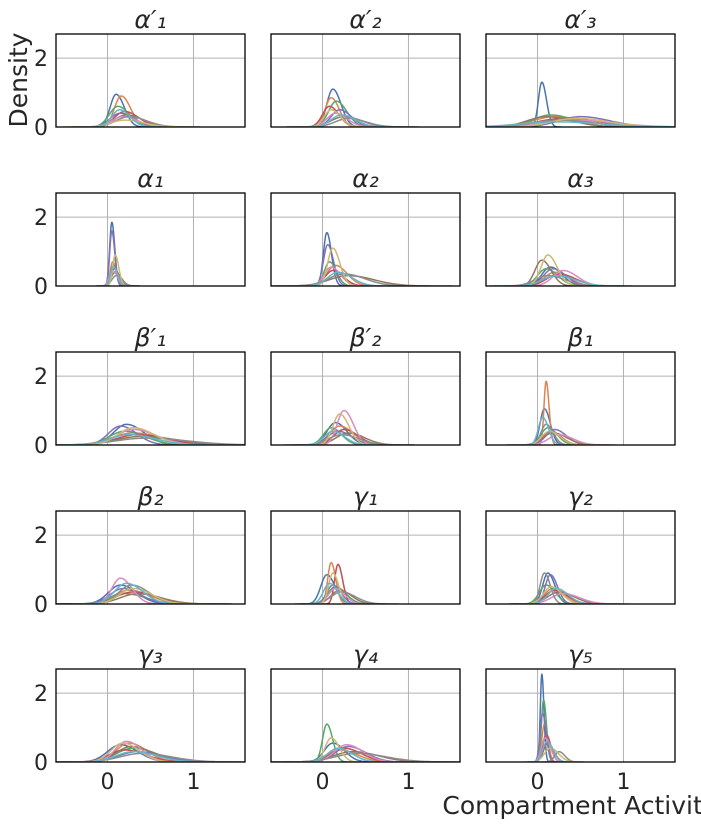 This screenshot has height=826, width=701. I want to click on subplot: α′₁ 0 2, so click(140, 73).